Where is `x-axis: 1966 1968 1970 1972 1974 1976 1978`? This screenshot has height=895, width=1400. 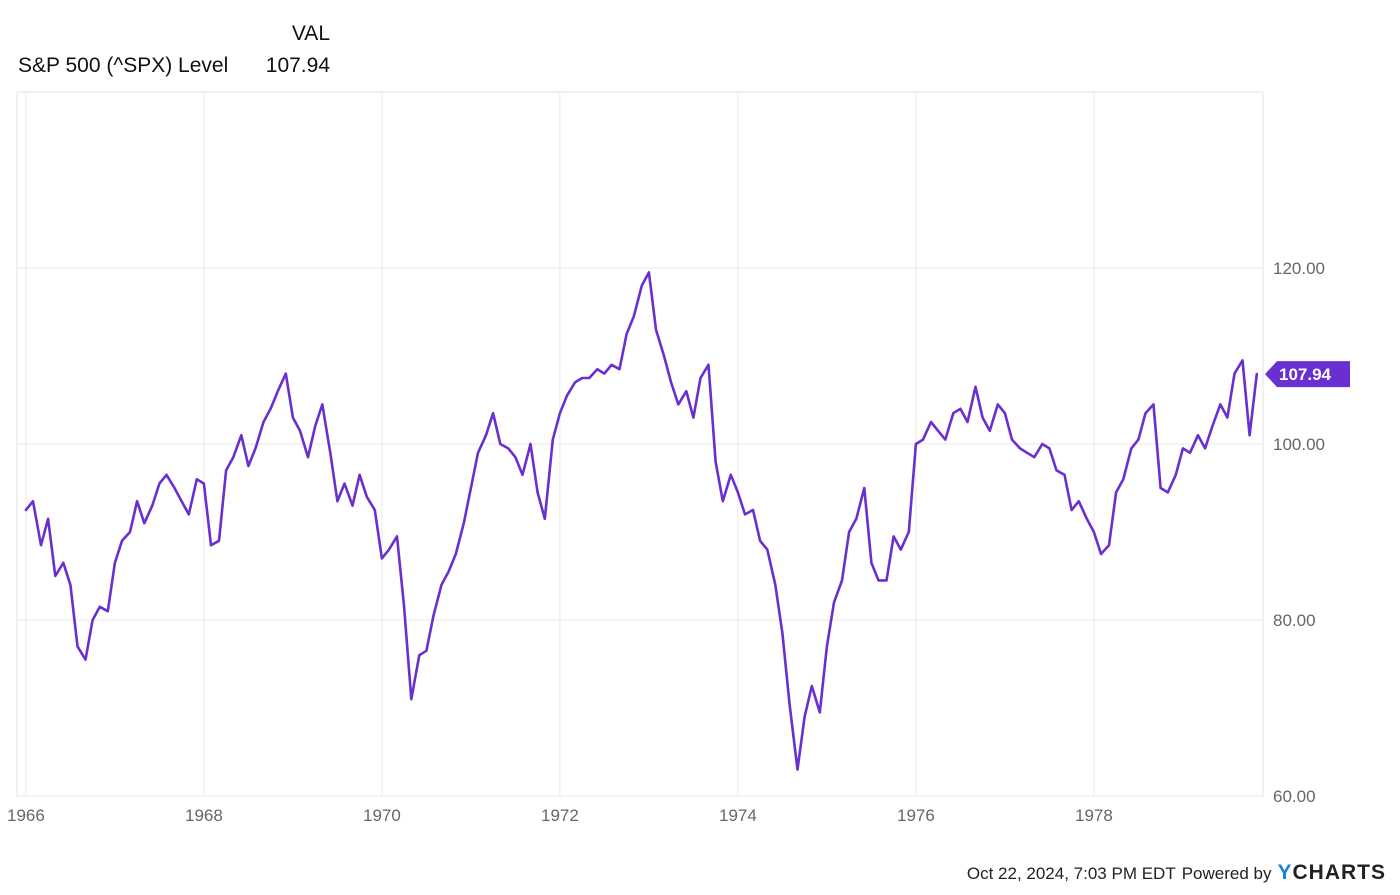
x-axis: 1966 1968 1970 1972 1974 1976 1978 is located at coordinates (560, 815).